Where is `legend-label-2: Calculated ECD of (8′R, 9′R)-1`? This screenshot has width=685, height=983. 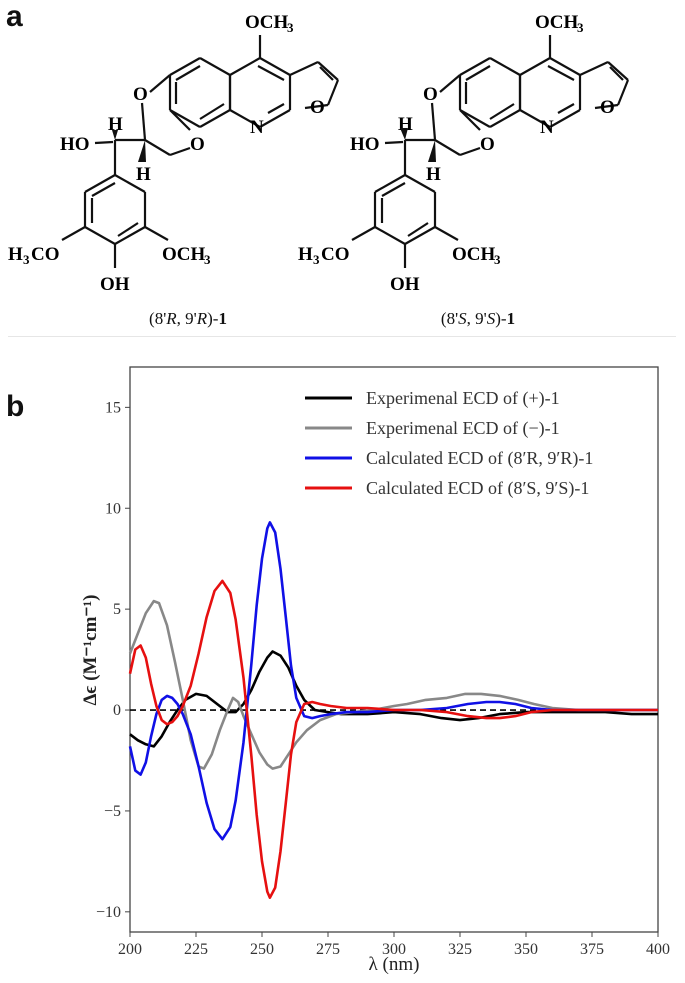 legend-label-2: Calculated ECD of (8′R, 9′R)-1 is located at coordinates (479, 458).